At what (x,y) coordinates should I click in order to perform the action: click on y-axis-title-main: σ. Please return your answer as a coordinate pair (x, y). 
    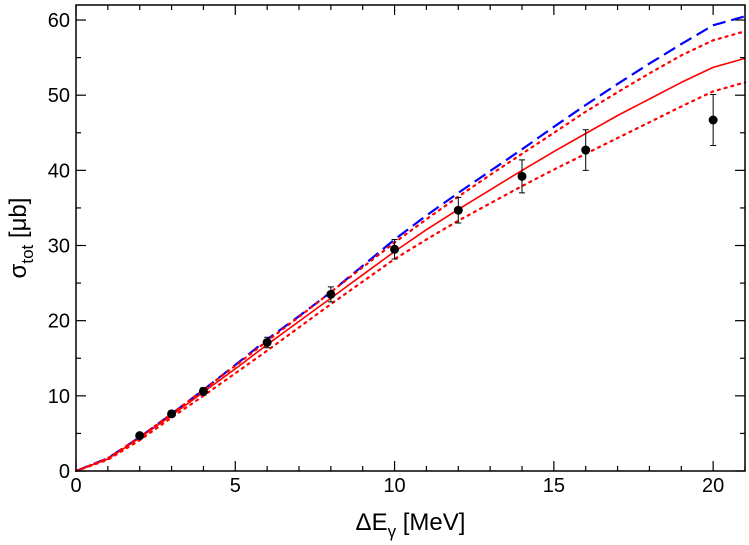
    Looking at the image, I should click on (18, 270).